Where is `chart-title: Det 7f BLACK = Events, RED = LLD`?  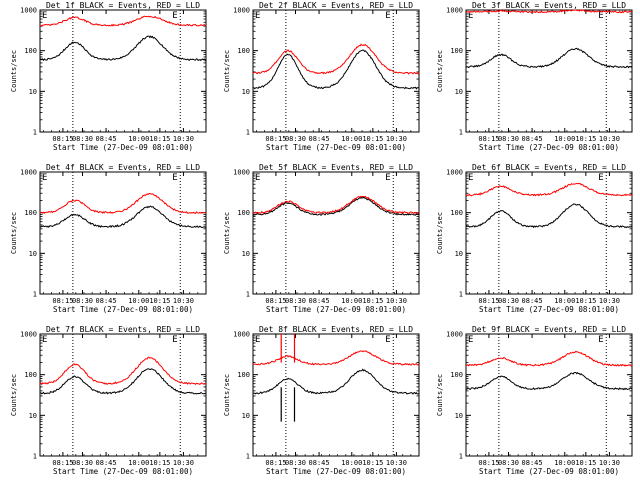 chart-title: Det 7f BLACK = Events, RED = LLD is located at coordinates (123, 329).